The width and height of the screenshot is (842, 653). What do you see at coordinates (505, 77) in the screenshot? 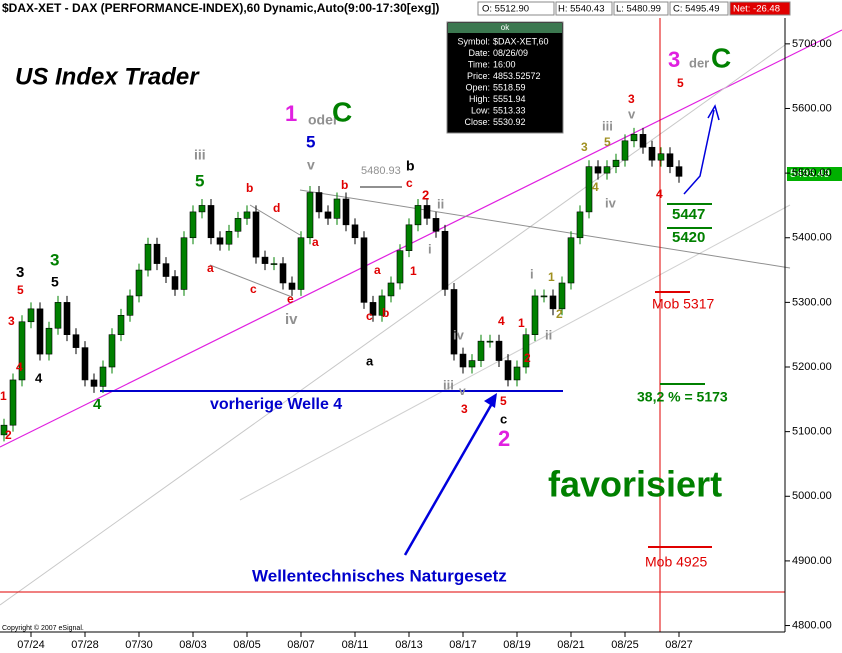
I see `tooltip-box` at bounding box center [505, 77].